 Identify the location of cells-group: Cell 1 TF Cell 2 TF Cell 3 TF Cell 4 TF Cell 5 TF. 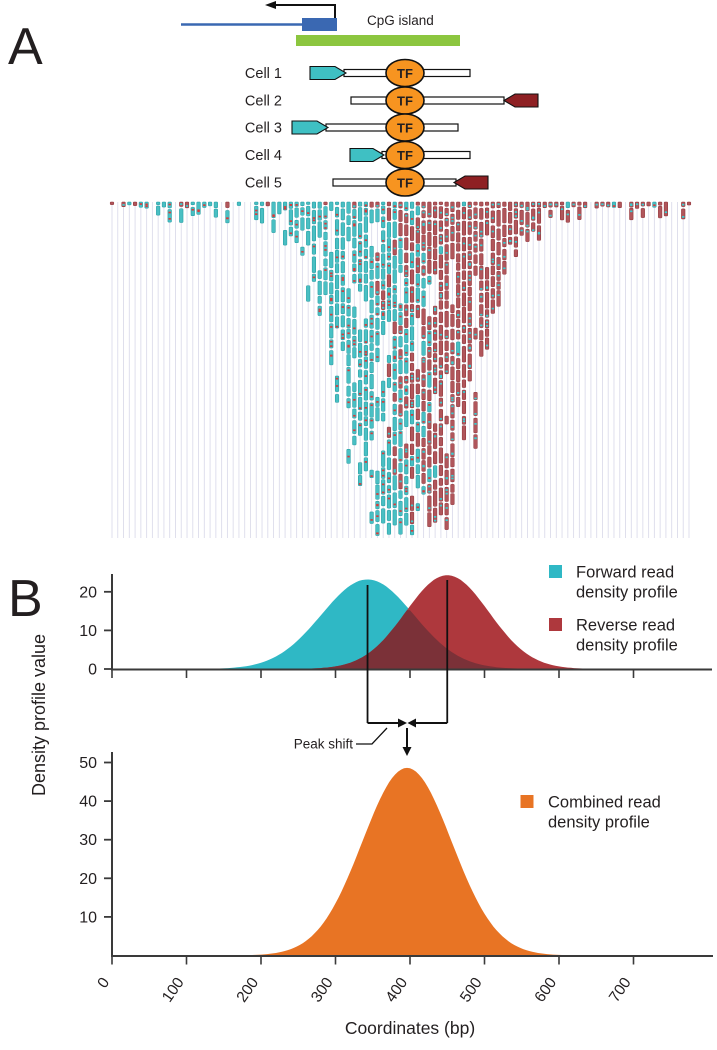
(392, 127).